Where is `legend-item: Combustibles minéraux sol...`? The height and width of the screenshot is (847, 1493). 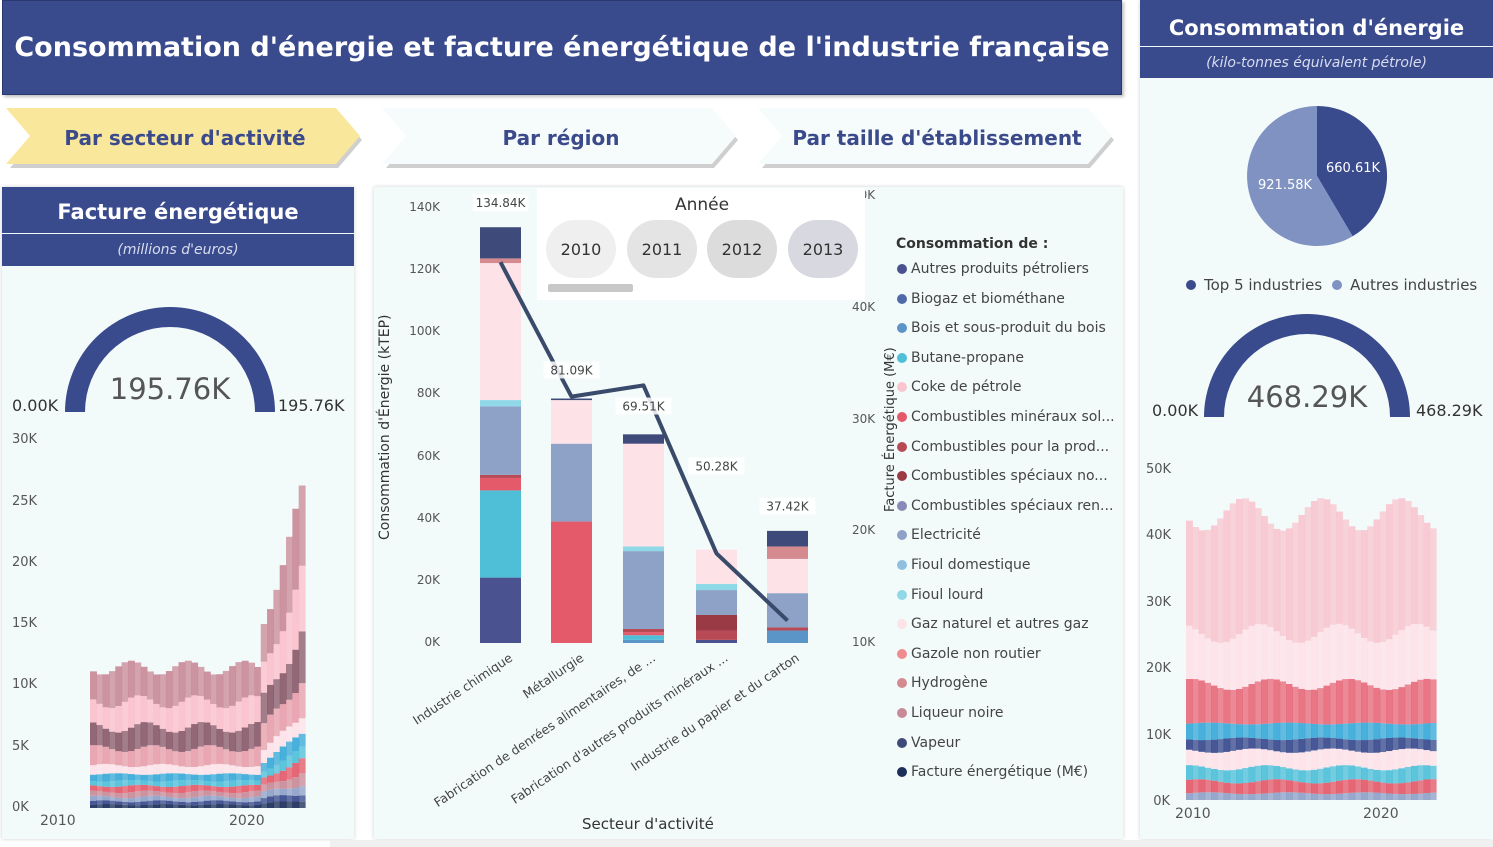
legend-item: Combustibles minéraux sol... is located at coordinates (1006, 417).